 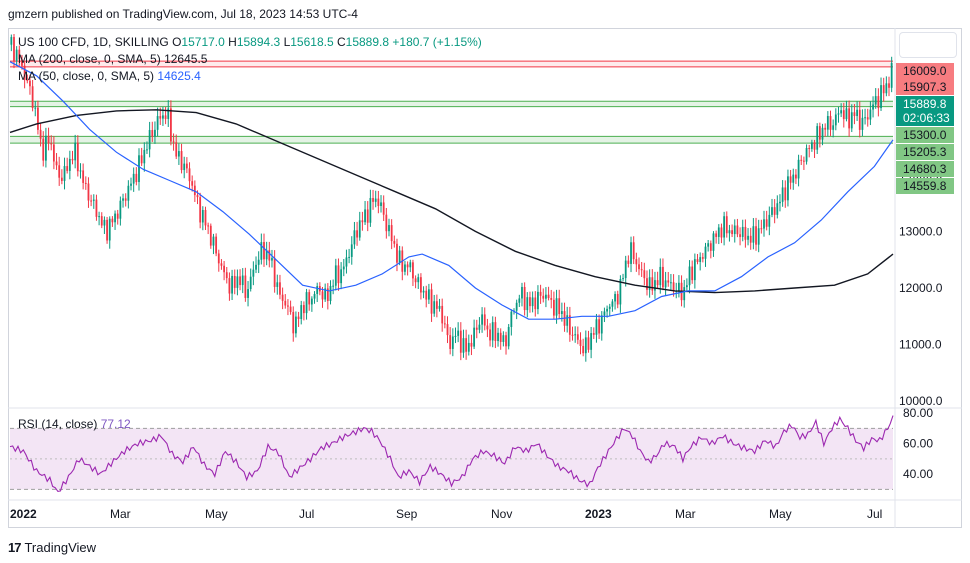 I want to click on price-label-6: 14680.3, so click(x=925, y=169).